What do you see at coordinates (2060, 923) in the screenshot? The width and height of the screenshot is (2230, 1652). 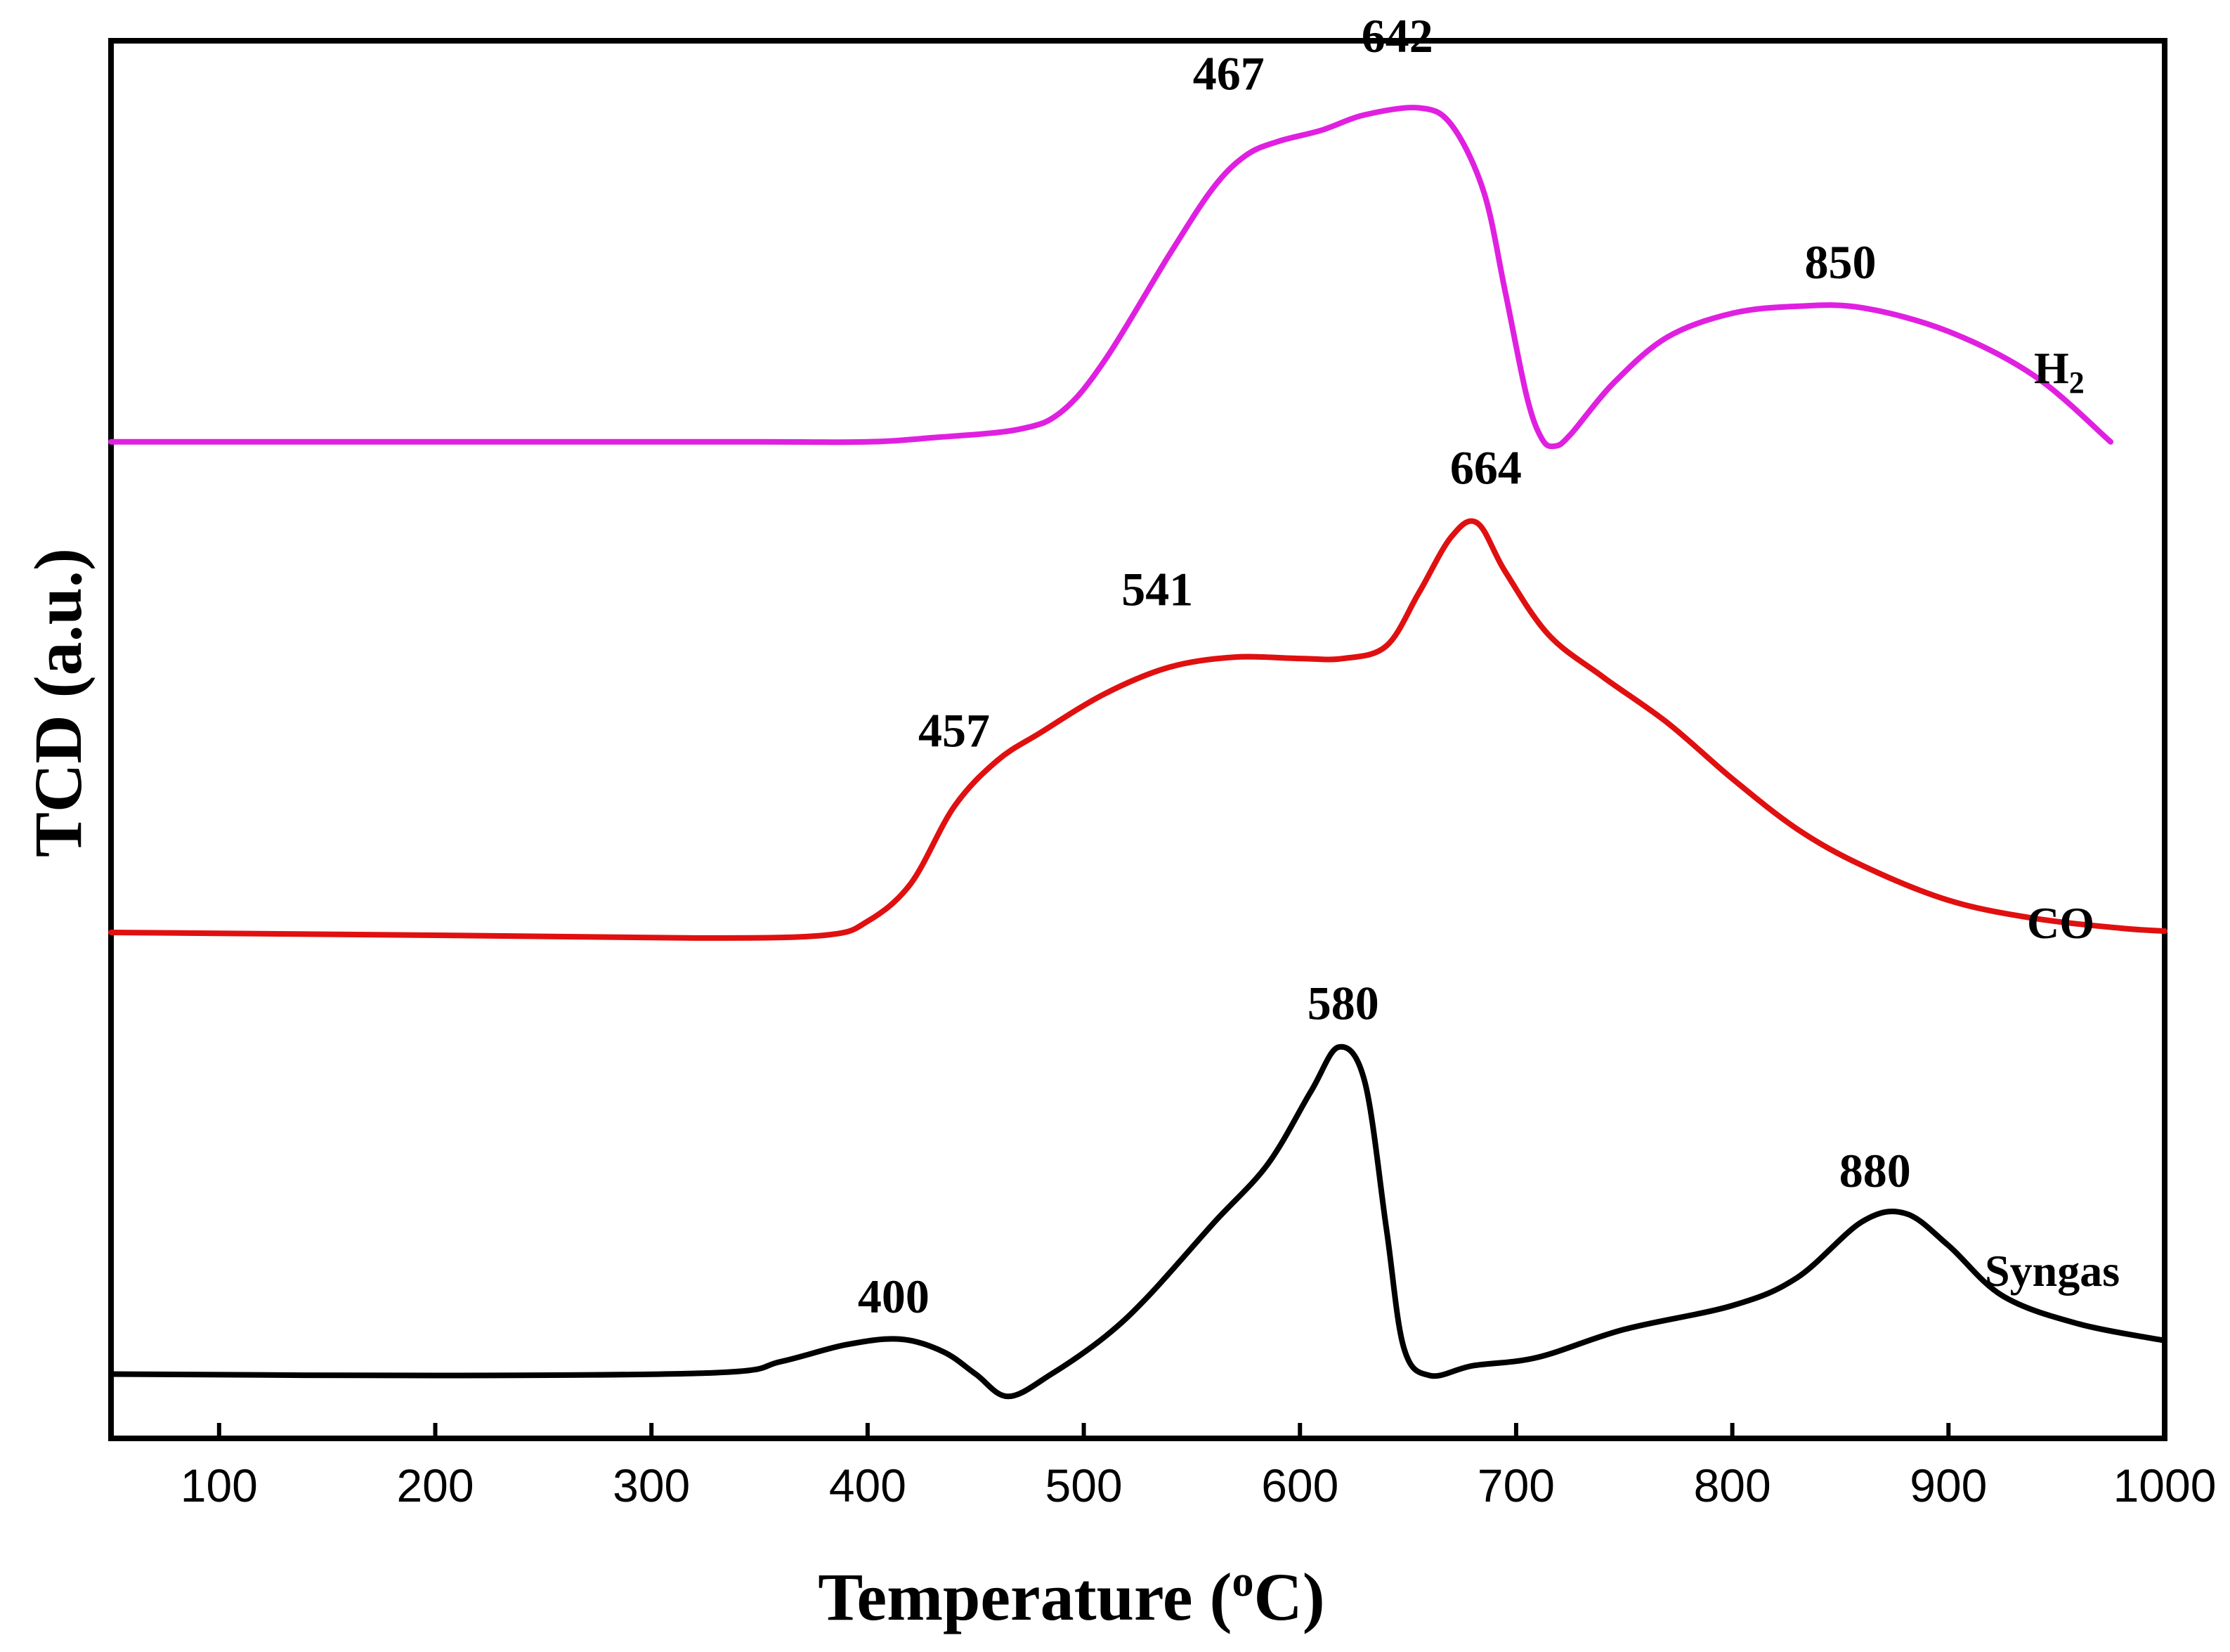 I see `co-series-label: CO` at bounding box center [2060, 923].